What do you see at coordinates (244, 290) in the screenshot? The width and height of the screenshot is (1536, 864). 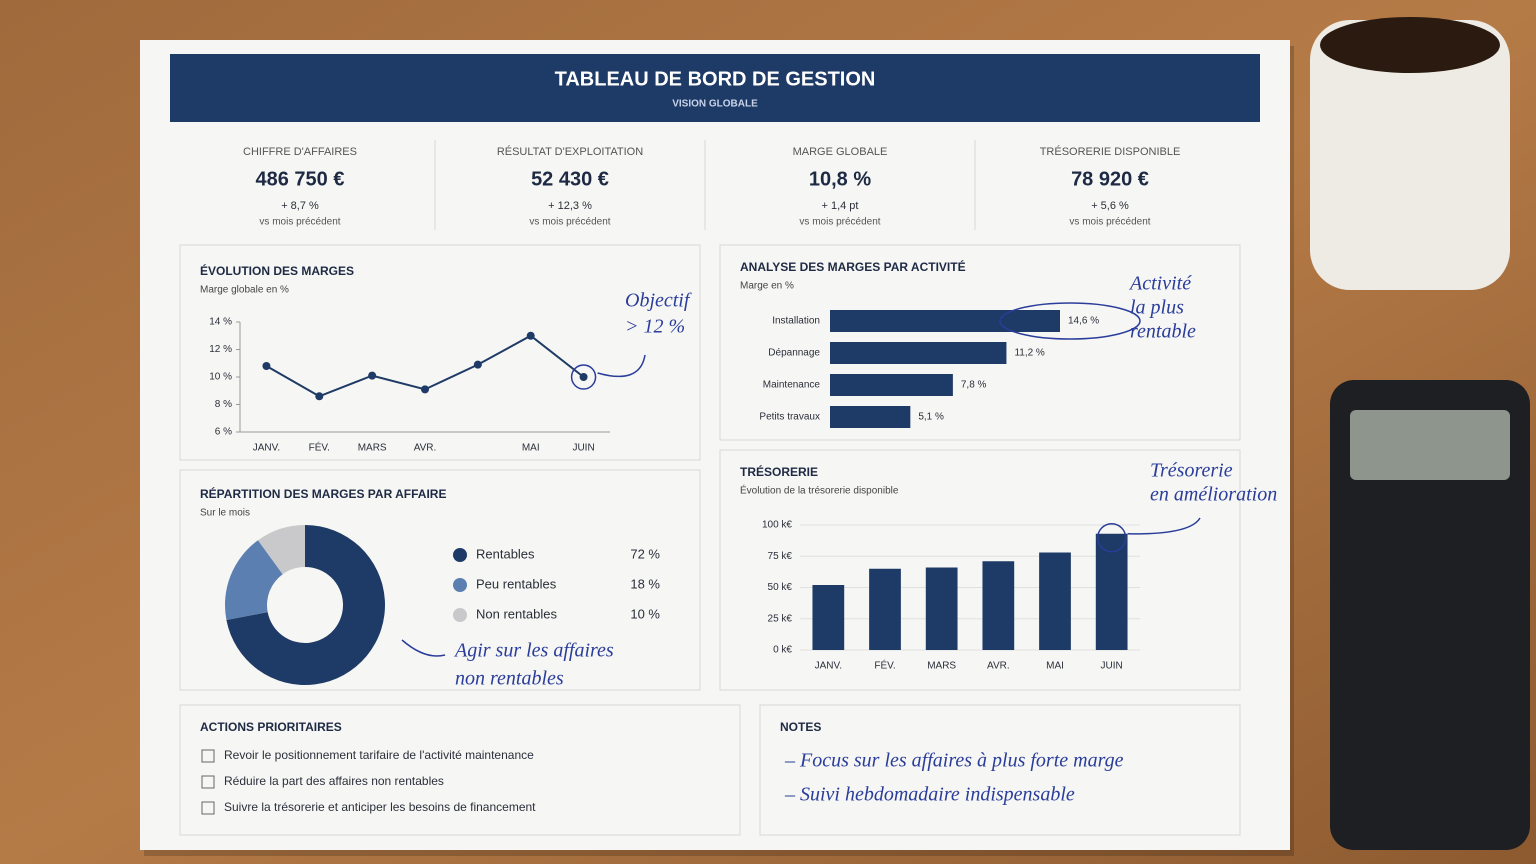 I see `chart-subtitle: Marge globale en %` at bounding box center [244, 290].